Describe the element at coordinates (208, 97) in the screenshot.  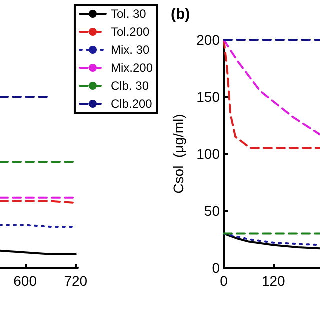
I see `y-tick-label: 150` at that location.